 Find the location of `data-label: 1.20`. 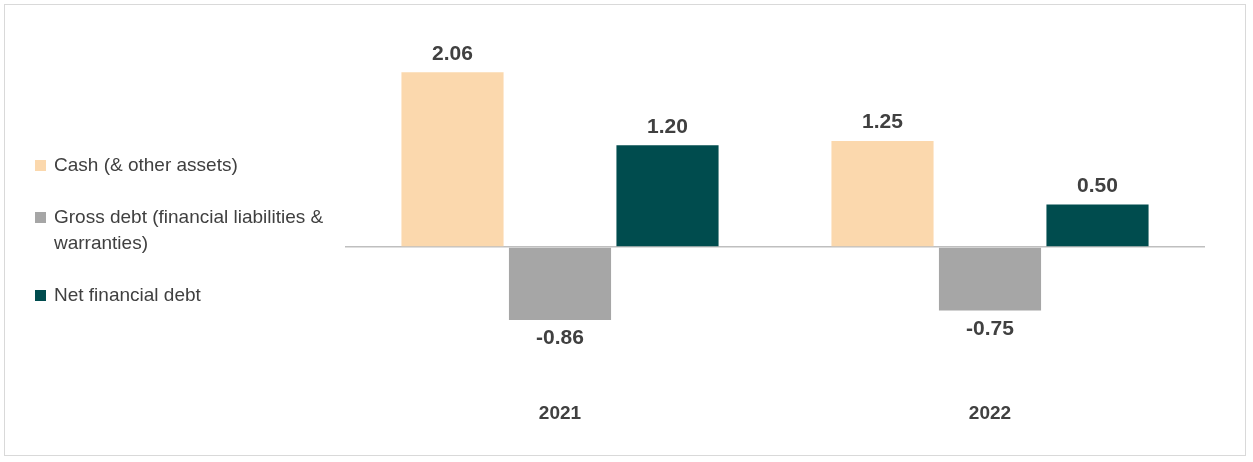

data-label: 1.20 is located at coordinates (667, 125).